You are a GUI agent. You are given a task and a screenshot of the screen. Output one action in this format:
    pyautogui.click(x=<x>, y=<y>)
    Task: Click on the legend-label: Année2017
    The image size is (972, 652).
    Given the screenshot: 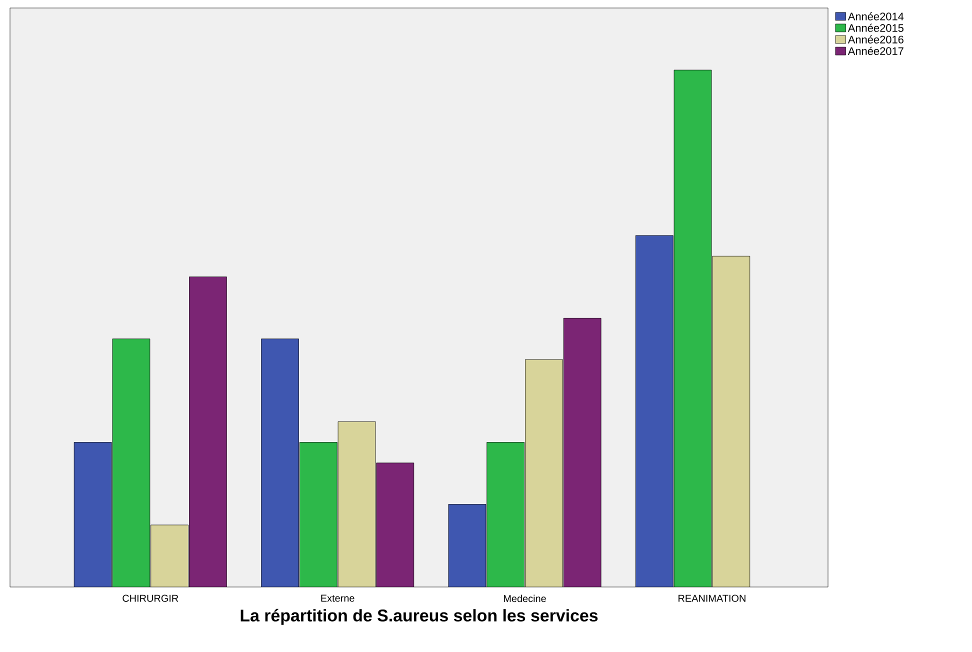 What is the action you would take?
    pyautogui.click(x=876, y=51)
    